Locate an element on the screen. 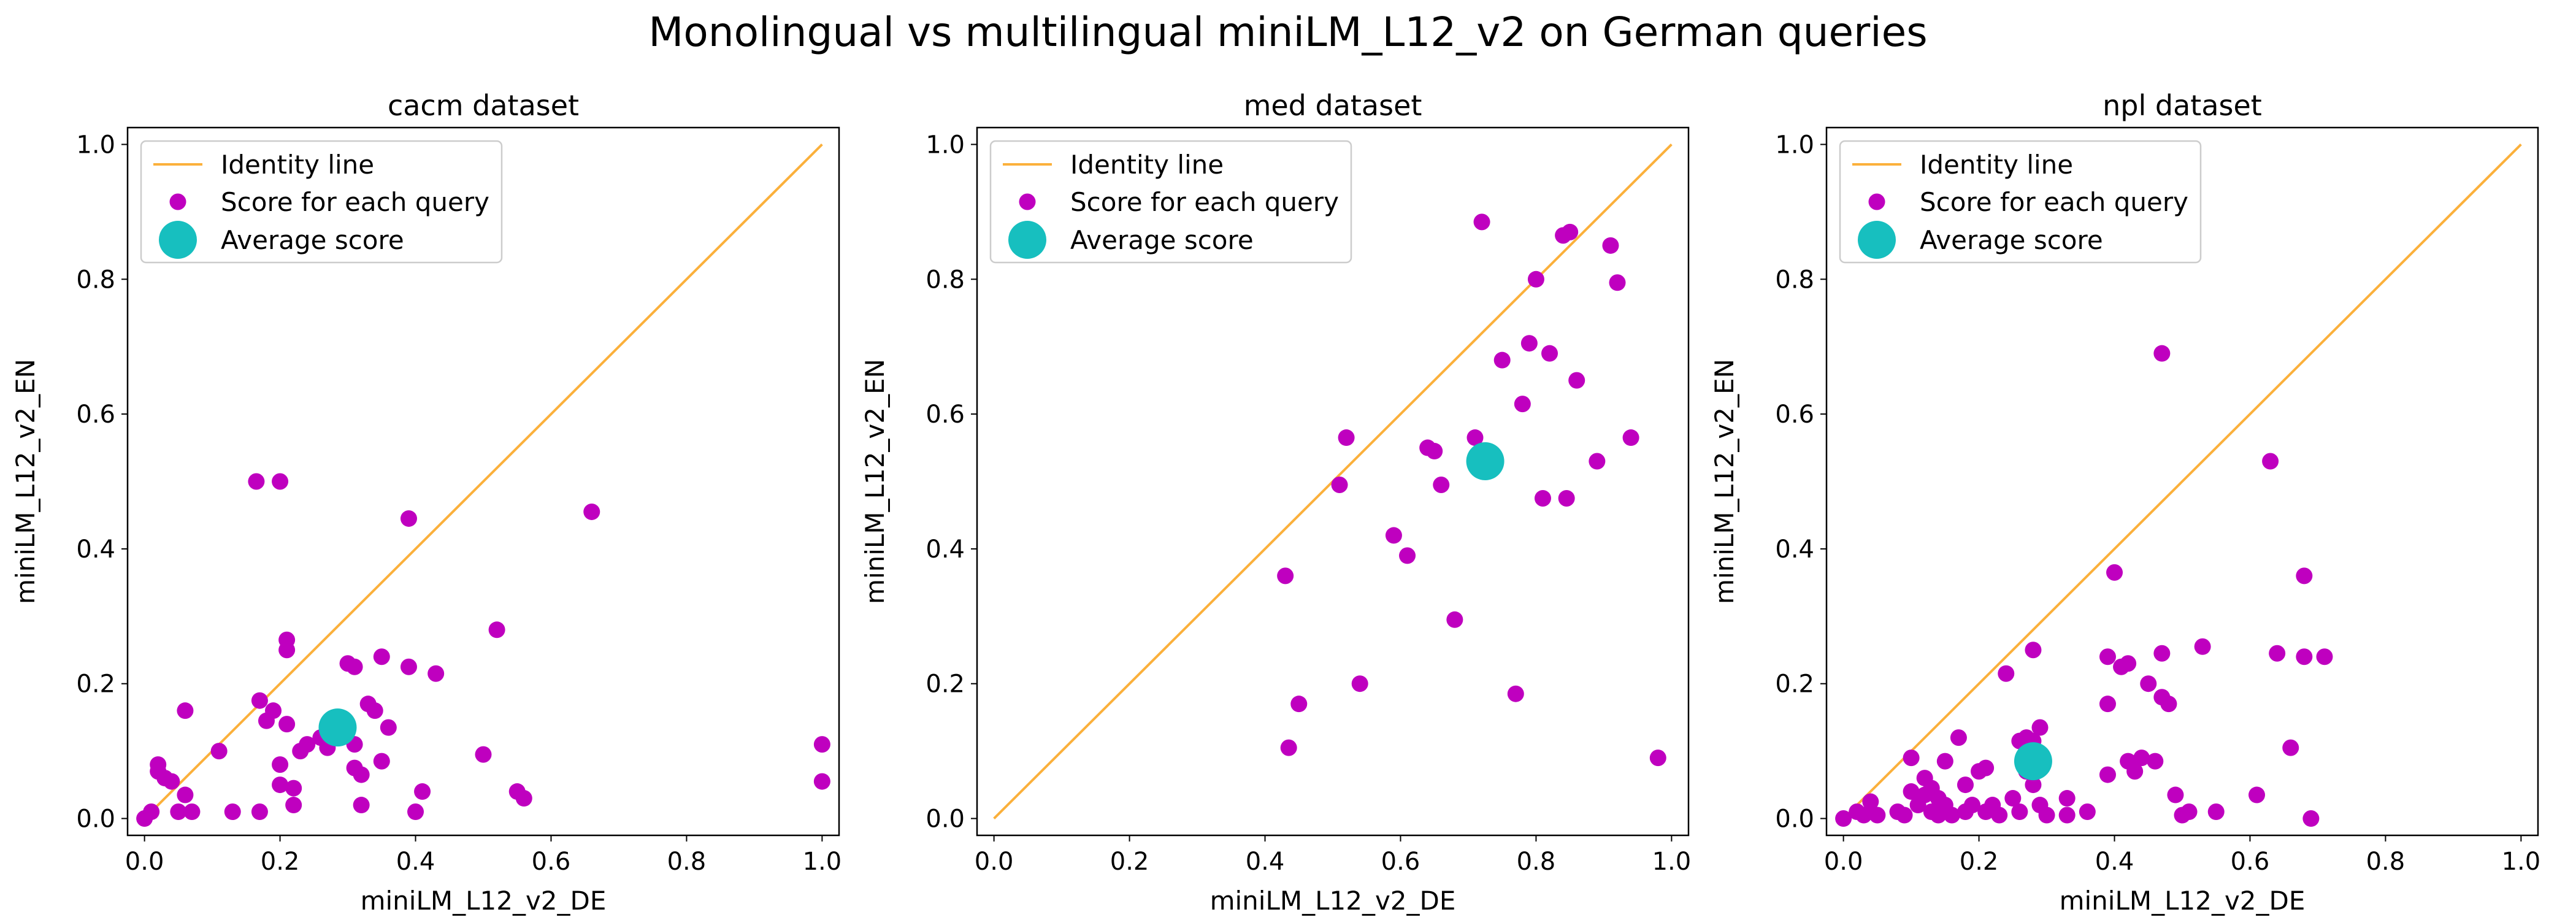 This screenshot has height=920, width=2576. legend-entry-label: Identity line is located at coordinates (1996, 165).